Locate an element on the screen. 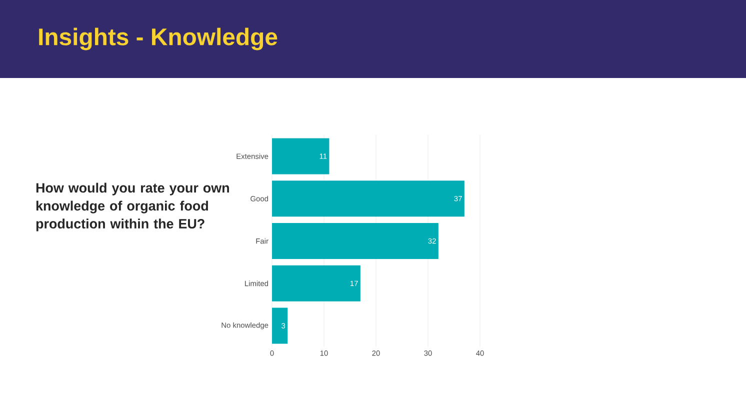 This screenshot has height=419, width=746. chart-title: Insights - Knowledge is located at coordinates (158, 39).